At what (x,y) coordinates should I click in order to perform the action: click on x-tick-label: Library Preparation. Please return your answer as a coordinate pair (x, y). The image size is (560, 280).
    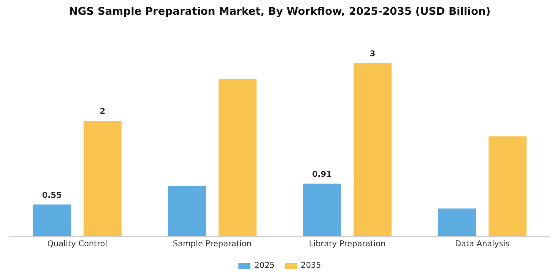
    Looking at the image, I should click on (347, 243).